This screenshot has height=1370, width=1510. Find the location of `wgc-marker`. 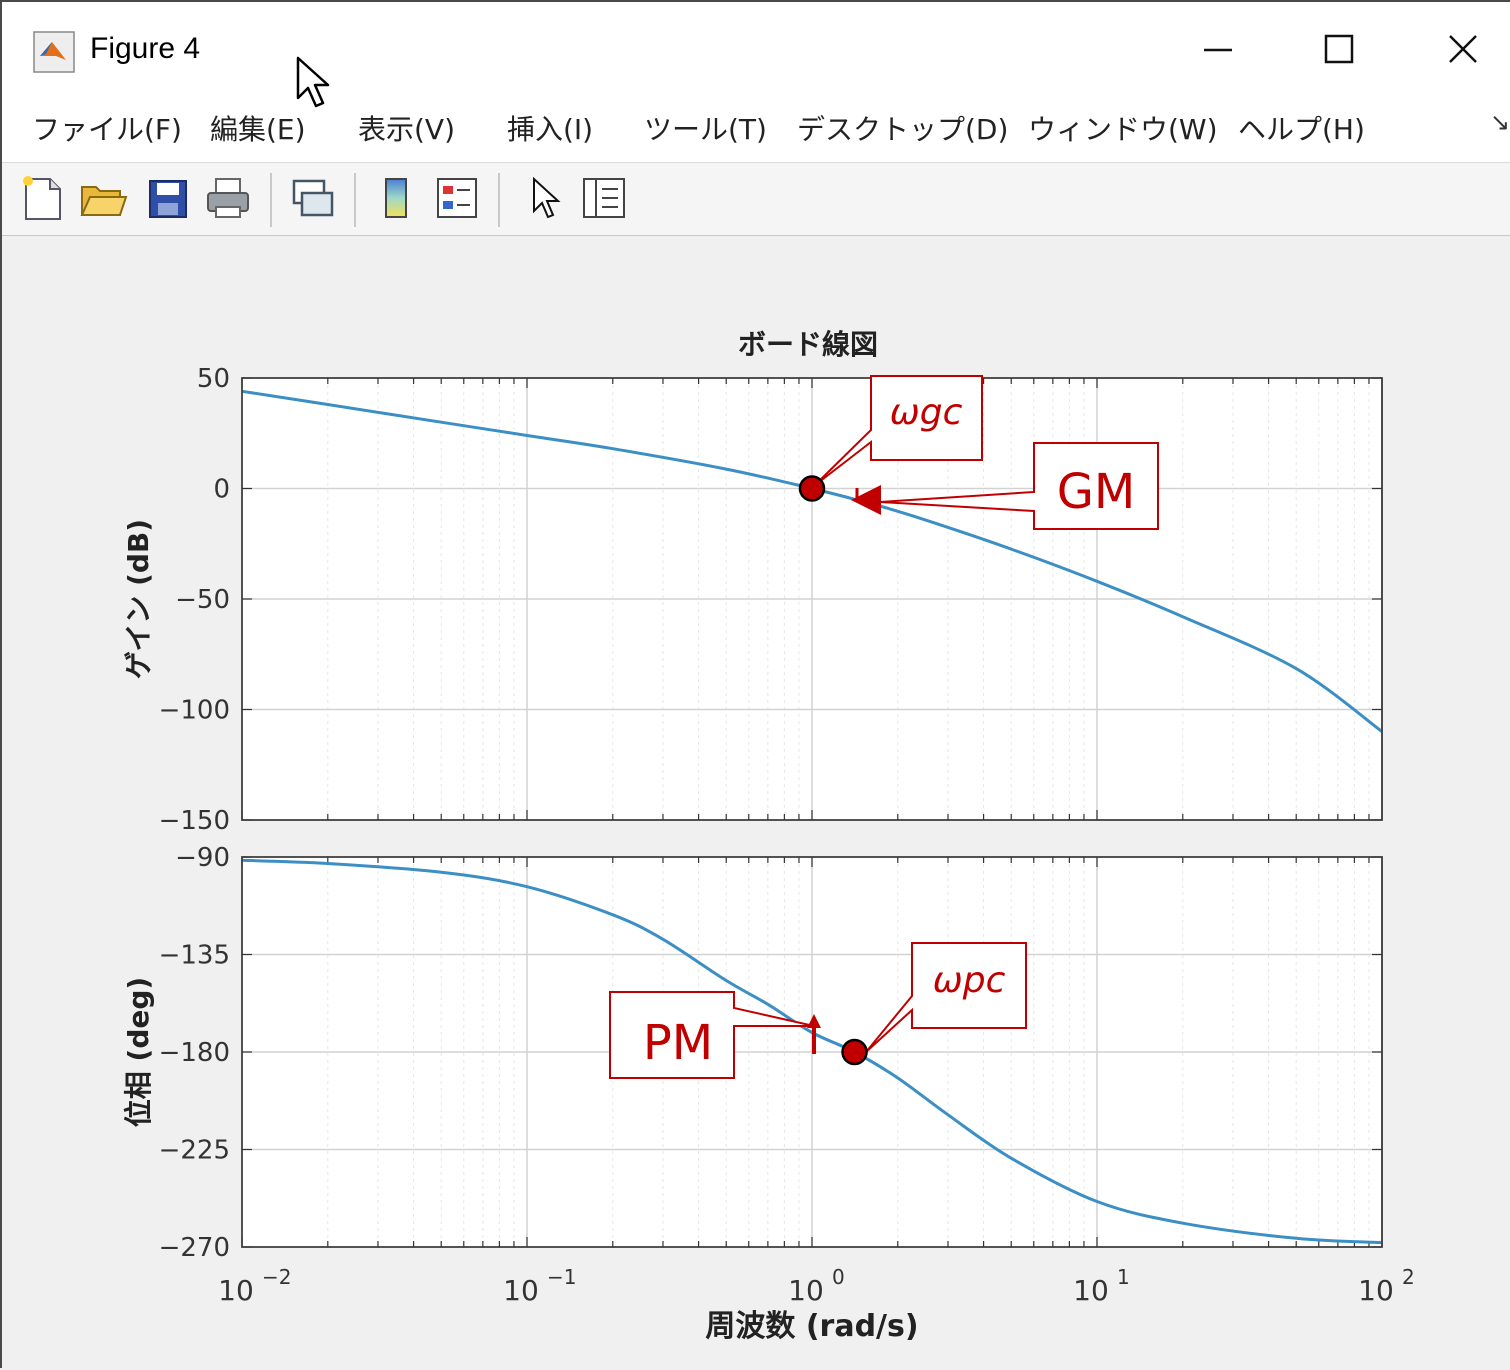

wgc-marker is located at coordinates (812, 488).